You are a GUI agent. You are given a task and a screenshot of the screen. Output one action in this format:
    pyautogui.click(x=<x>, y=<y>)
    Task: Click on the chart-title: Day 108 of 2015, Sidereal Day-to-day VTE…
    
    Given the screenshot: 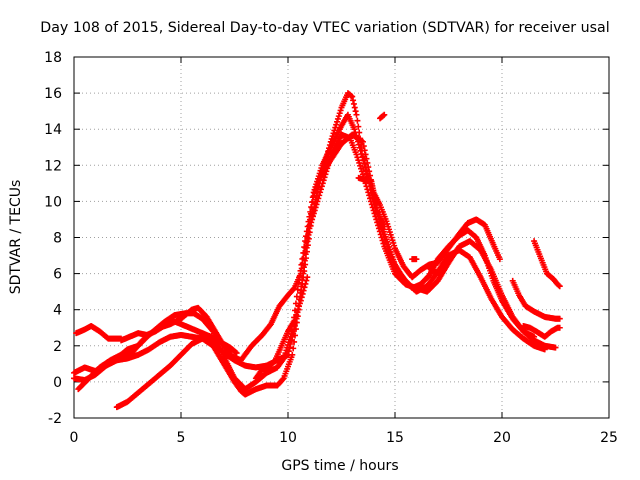 What is the action you would take?
    pyautogui.click(x=324, y=28)
    